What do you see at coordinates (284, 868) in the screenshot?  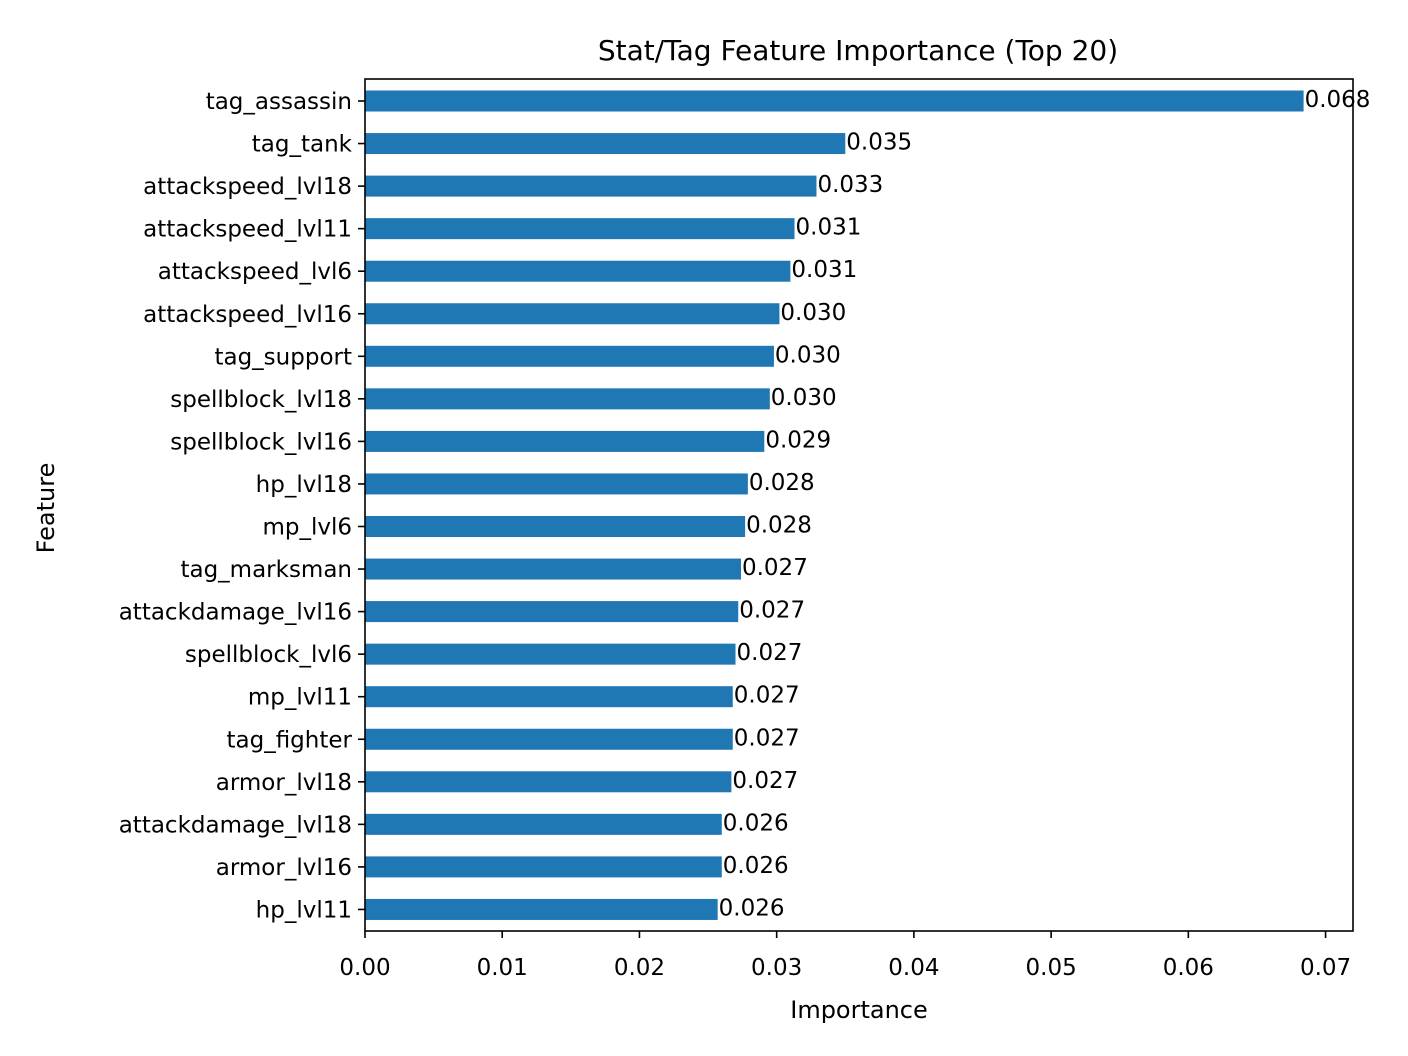 I see `category-label: armor_lvl16` at bounding box center [284, 868].